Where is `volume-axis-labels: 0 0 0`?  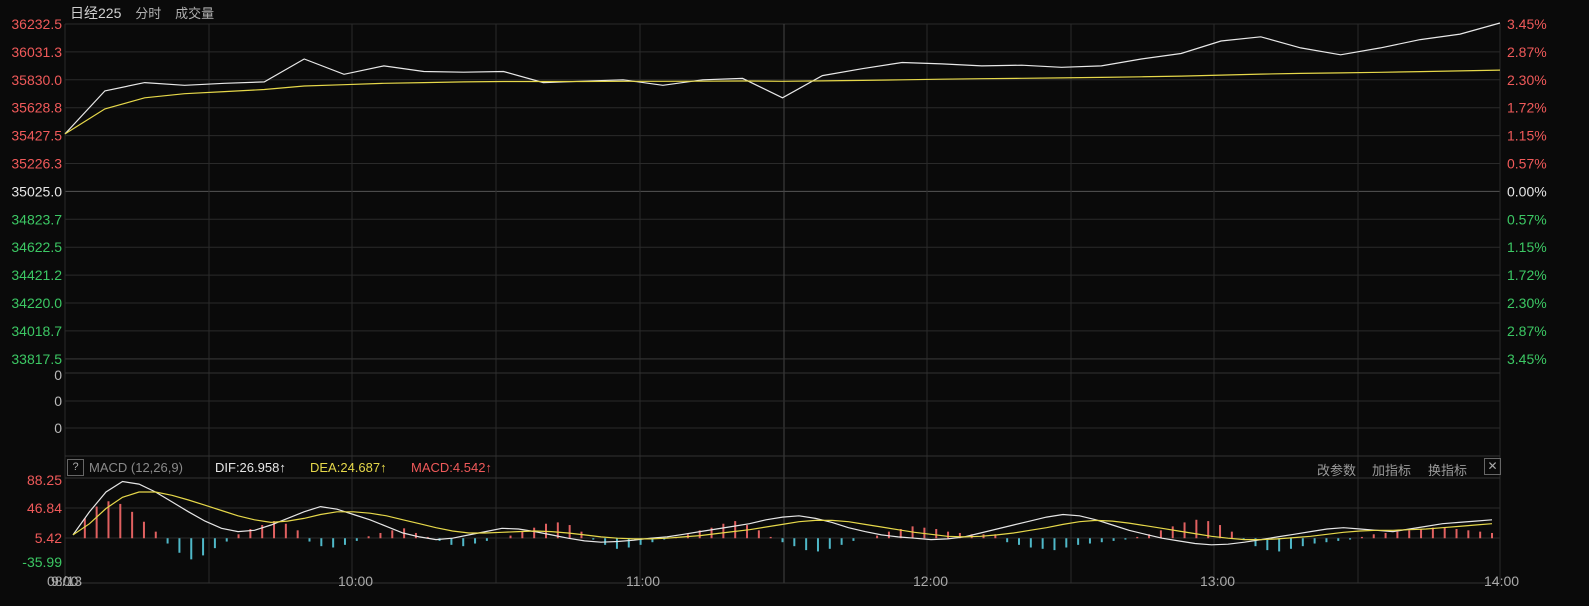 volume-axis-labels: 0 0 0 is located at coordinates (58, 401).